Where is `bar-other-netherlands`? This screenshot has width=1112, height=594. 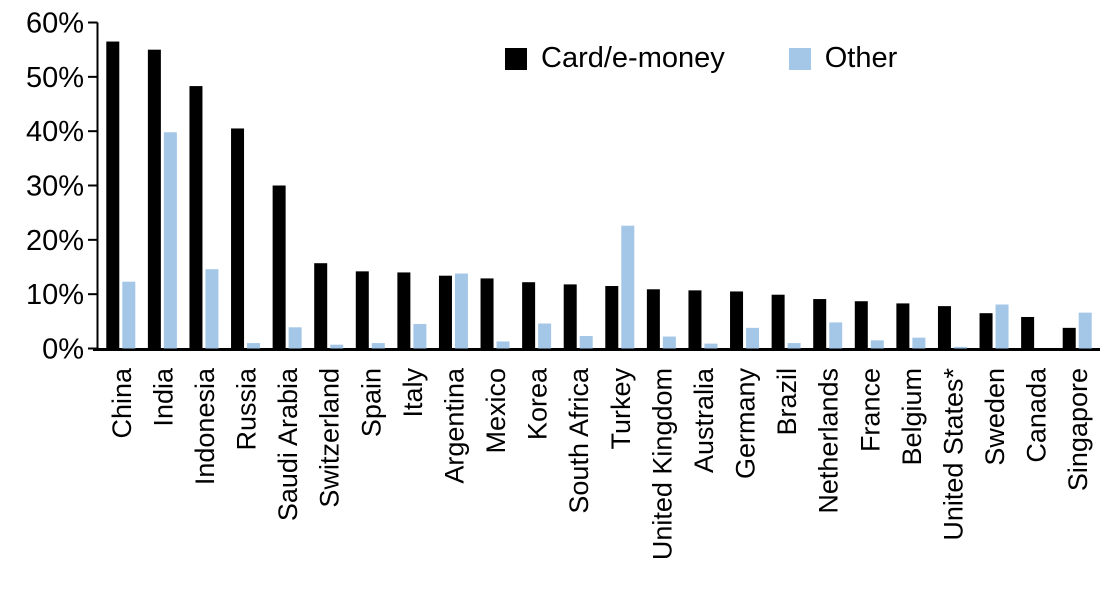
bar-other-netherlands is located at coordinates (836, 335).